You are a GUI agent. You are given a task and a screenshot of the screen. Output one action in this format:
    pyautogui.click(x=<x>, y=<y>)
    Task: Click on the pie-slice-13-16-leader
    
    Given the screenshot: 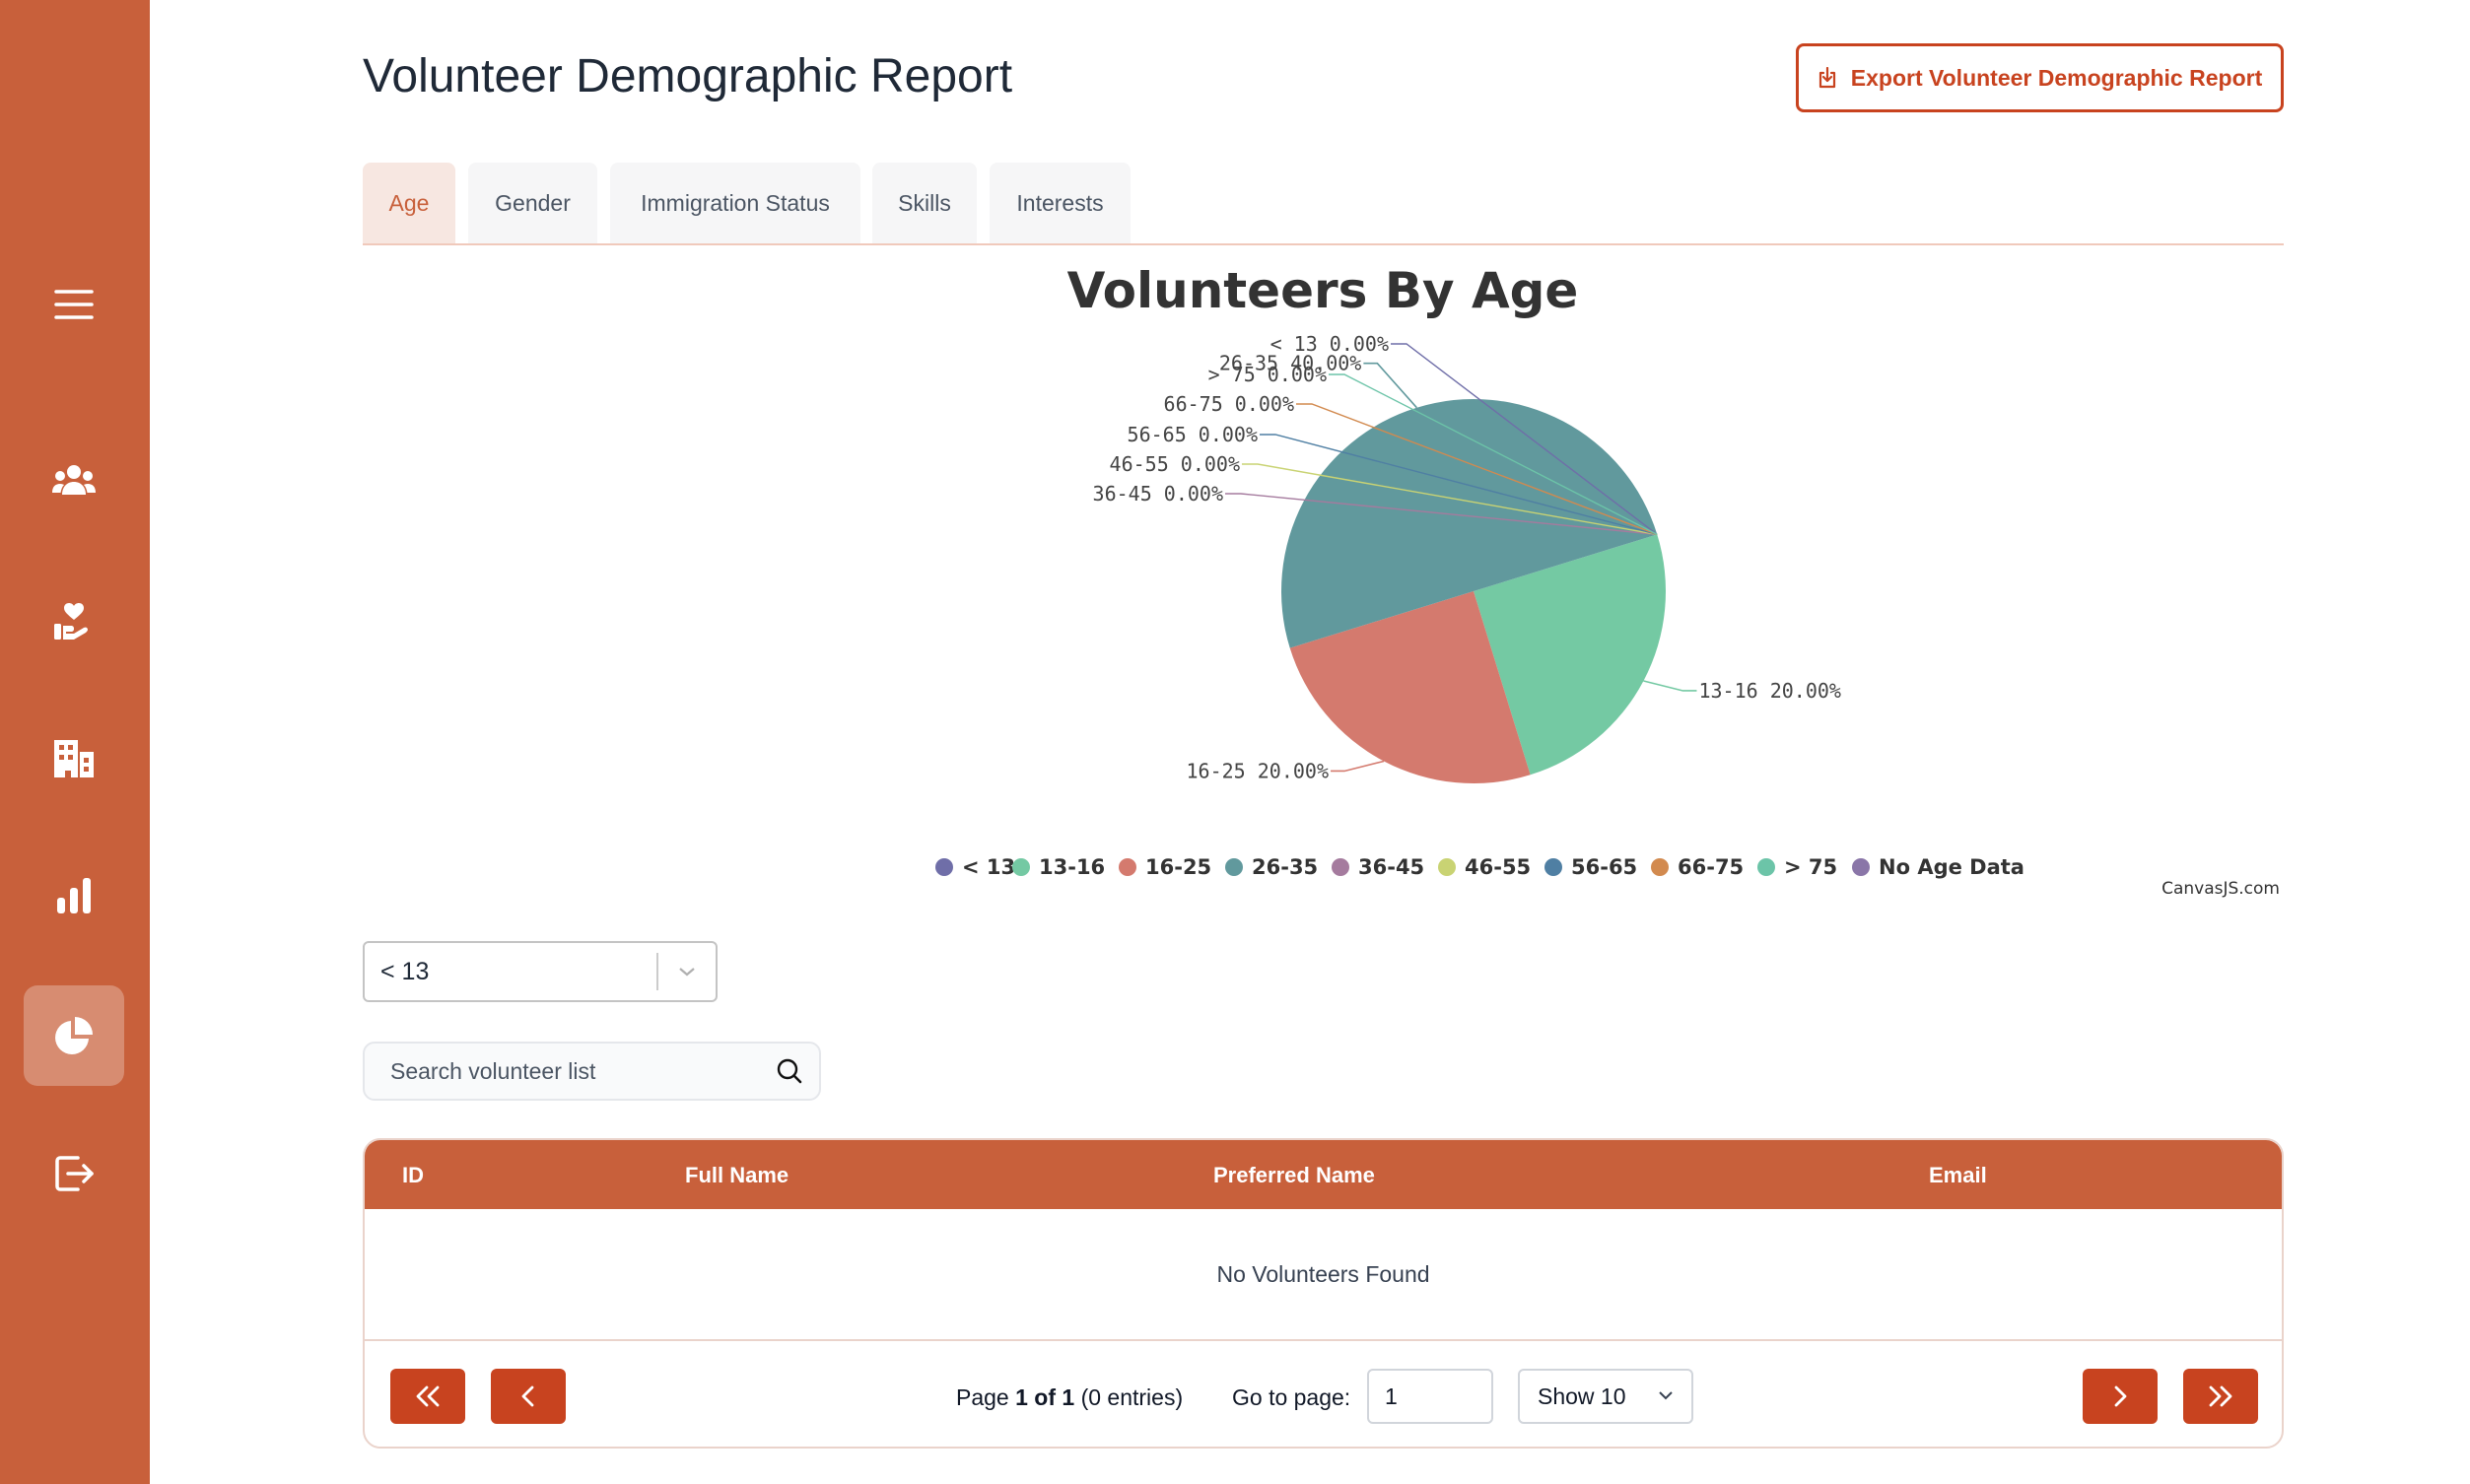 What is the action you would take?
    pyautogui.click(x=1670, y=686)
    